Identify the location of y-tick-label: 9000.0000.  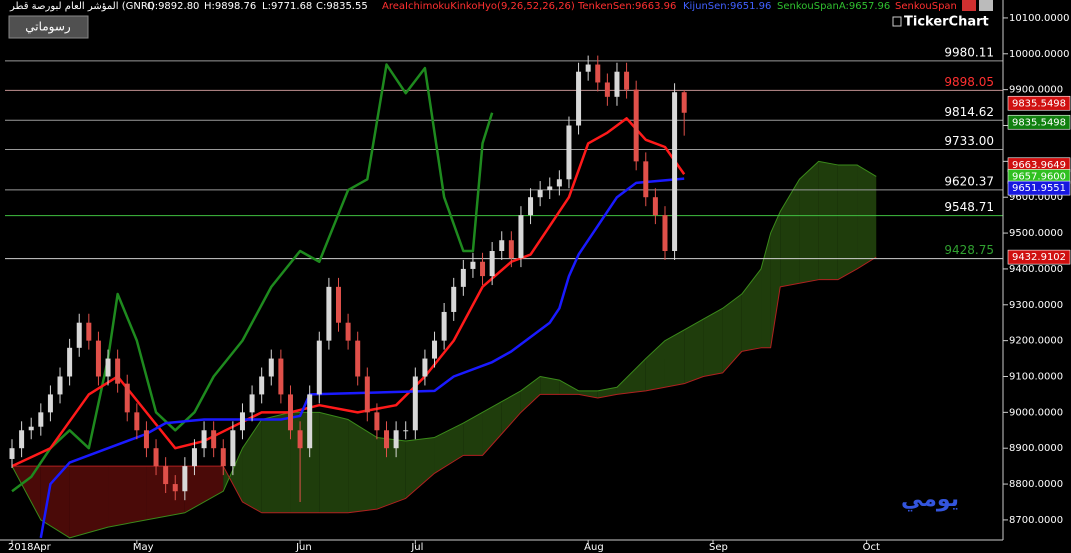
(1036, 412).